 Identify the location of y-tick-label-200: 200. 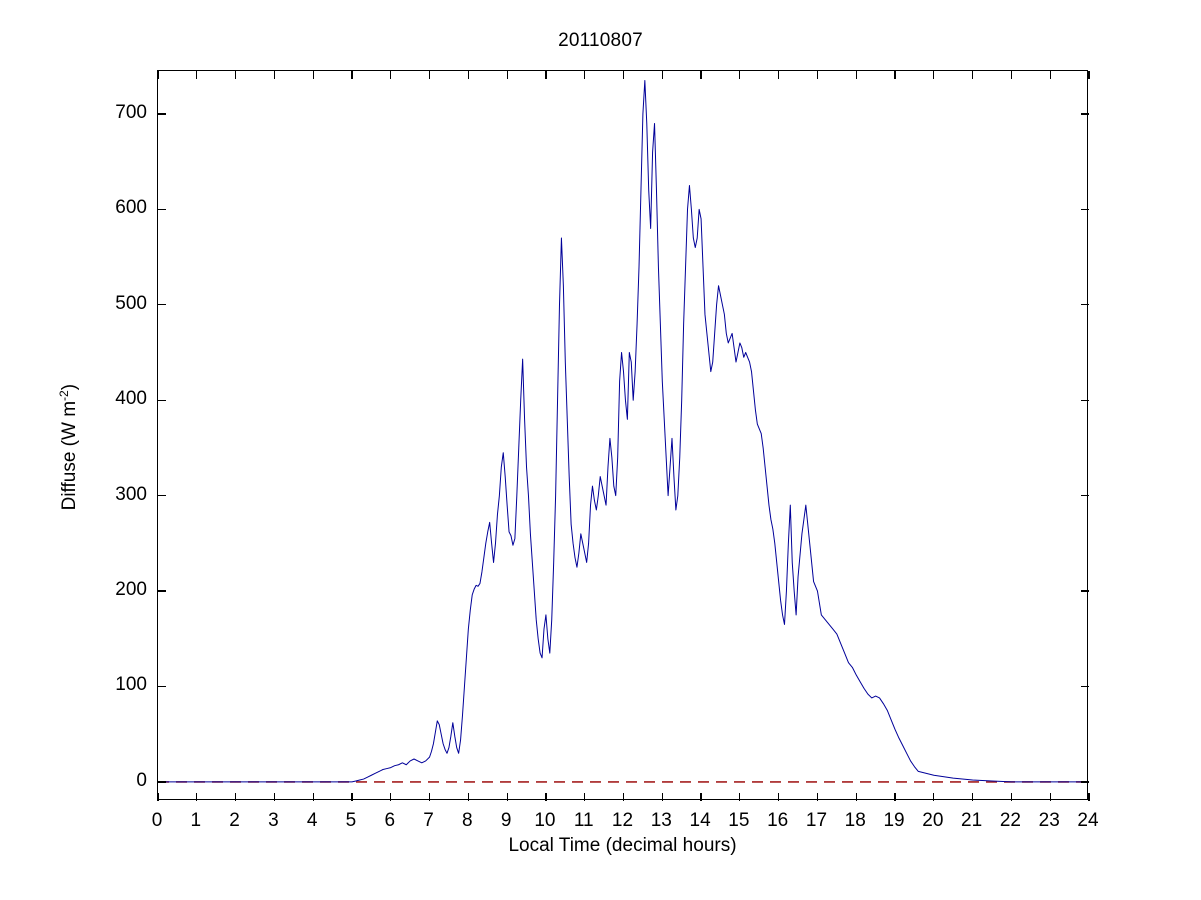
(131, 590).